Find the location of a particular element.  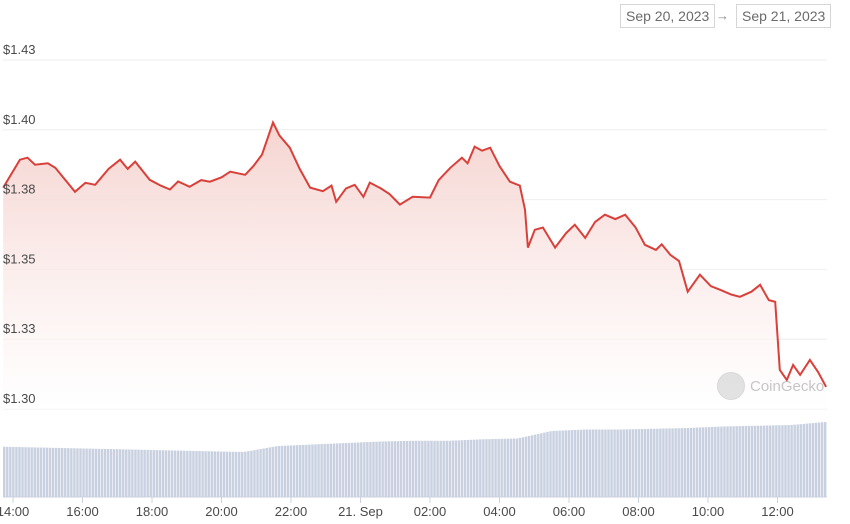

arrow-right-icon: → is located at coordinates (722, 15).